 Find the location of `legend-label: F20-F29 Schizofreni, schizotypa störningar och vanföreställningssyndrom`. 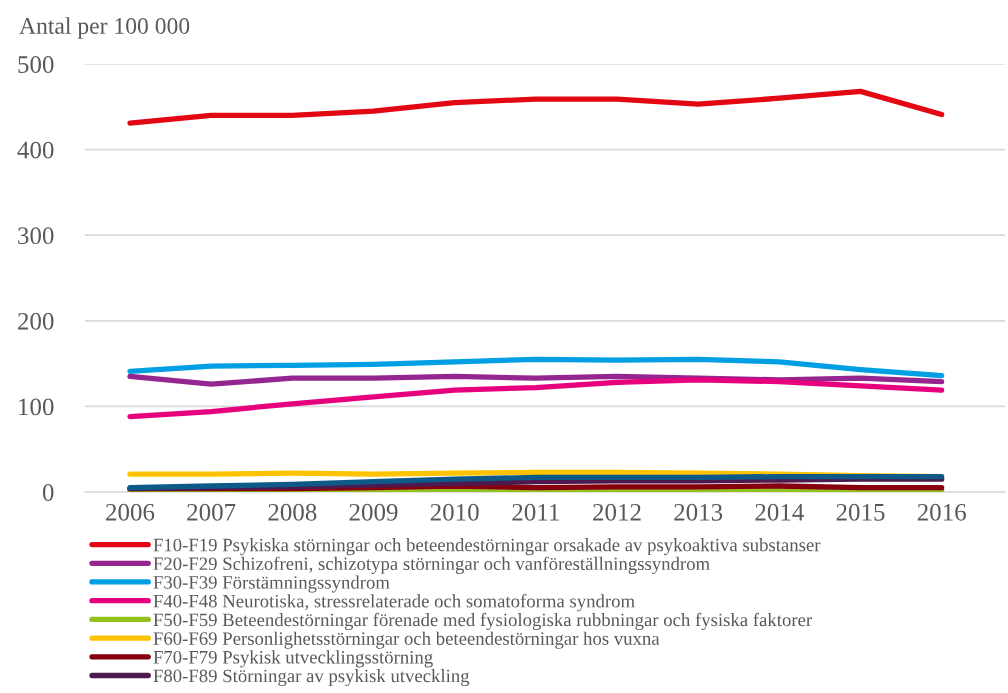

legend-label: F20-F29 Schizofreni, schizotypa störningar och vanföreställningssyndrom is located at coordinates (431, 565).